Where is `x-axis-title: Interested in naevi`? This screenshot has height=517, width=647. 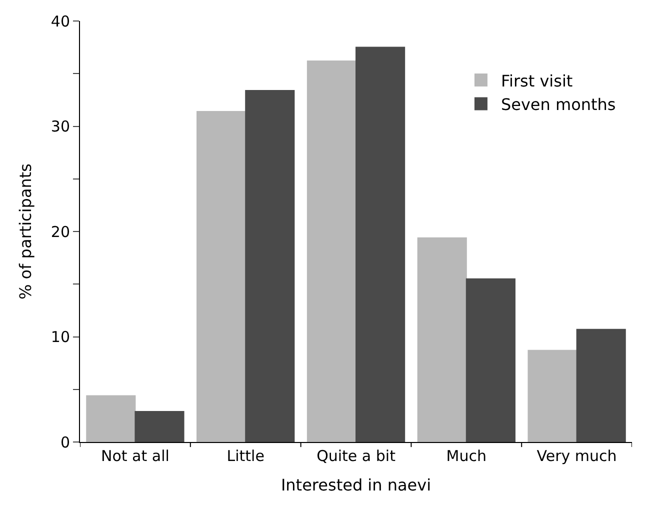
x-axis-title: Interested in naevi is located at coordinates (356, 485).